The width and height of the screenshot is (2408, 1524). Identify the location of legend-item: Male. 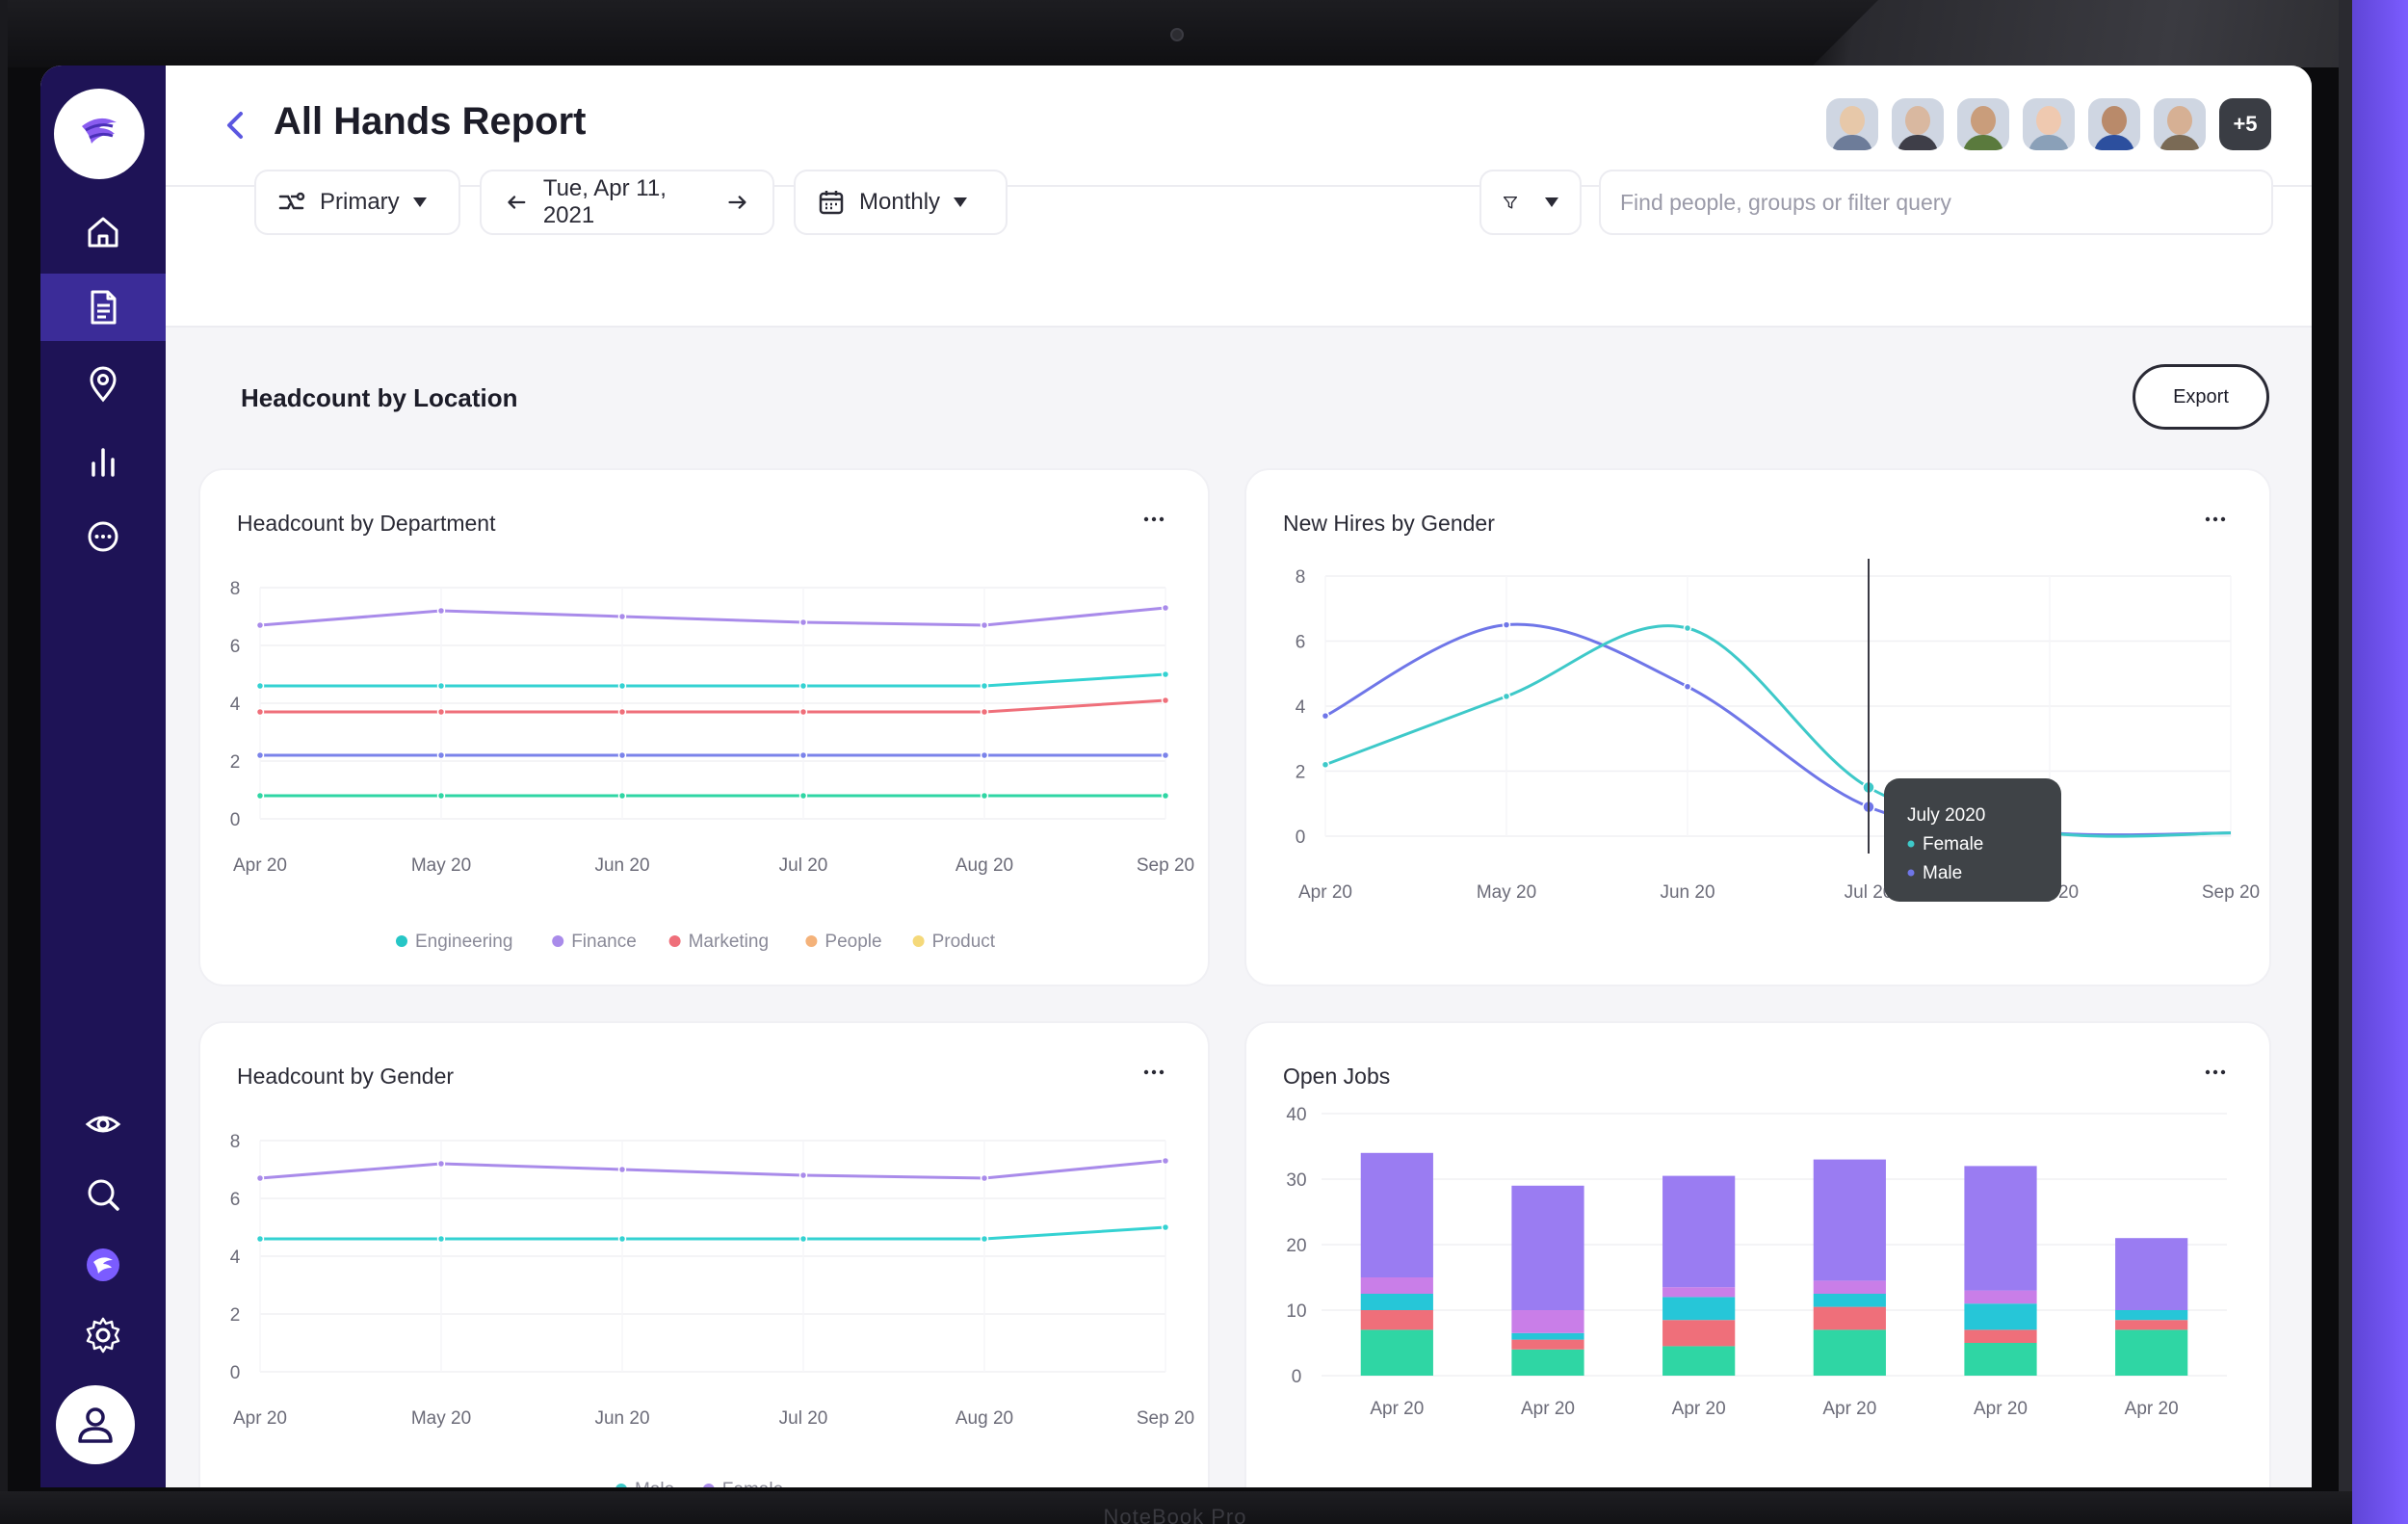
(654, 1483).